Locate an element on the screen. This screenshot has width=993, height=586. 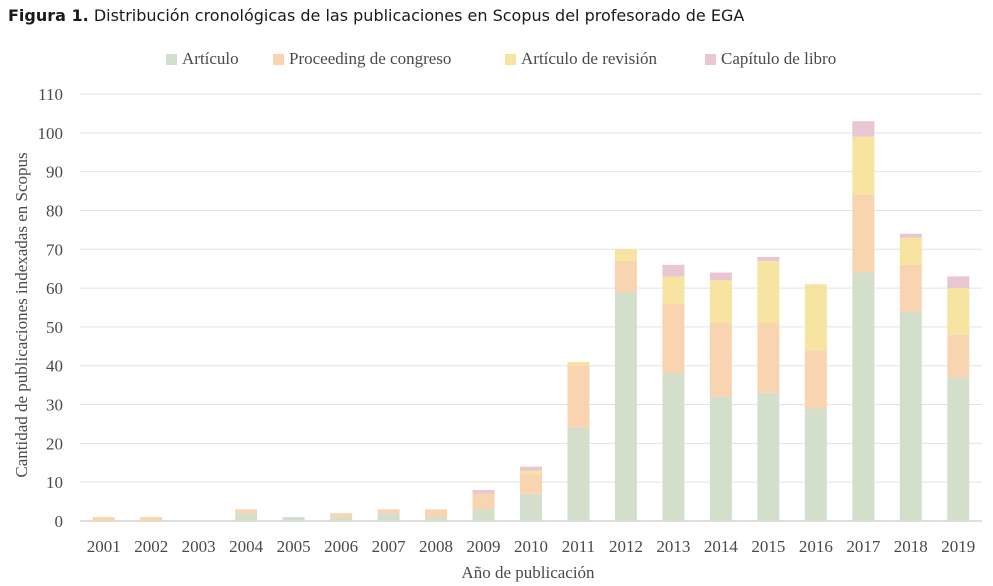
y-tick-label: 10 is located at coordinates (54, 482).